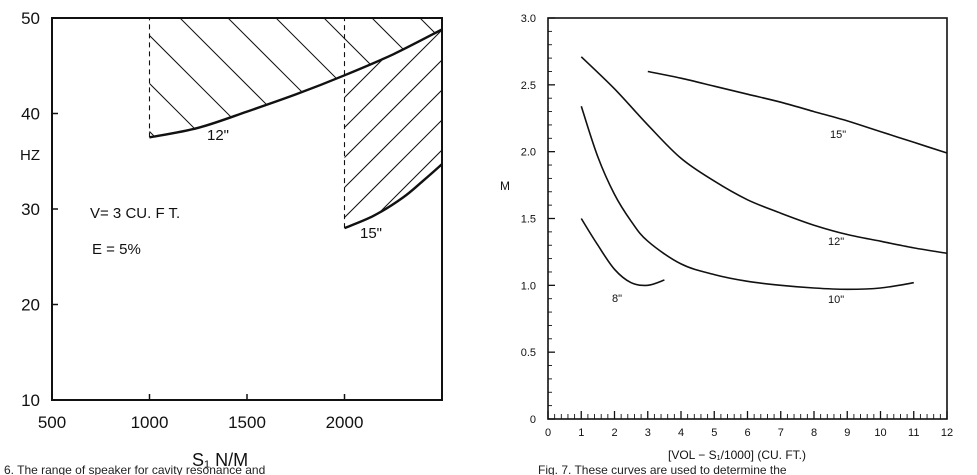 The height and width of the screenshot is (475, 977). I want to click on right-x-tick-label: 0, so click(548, 433).